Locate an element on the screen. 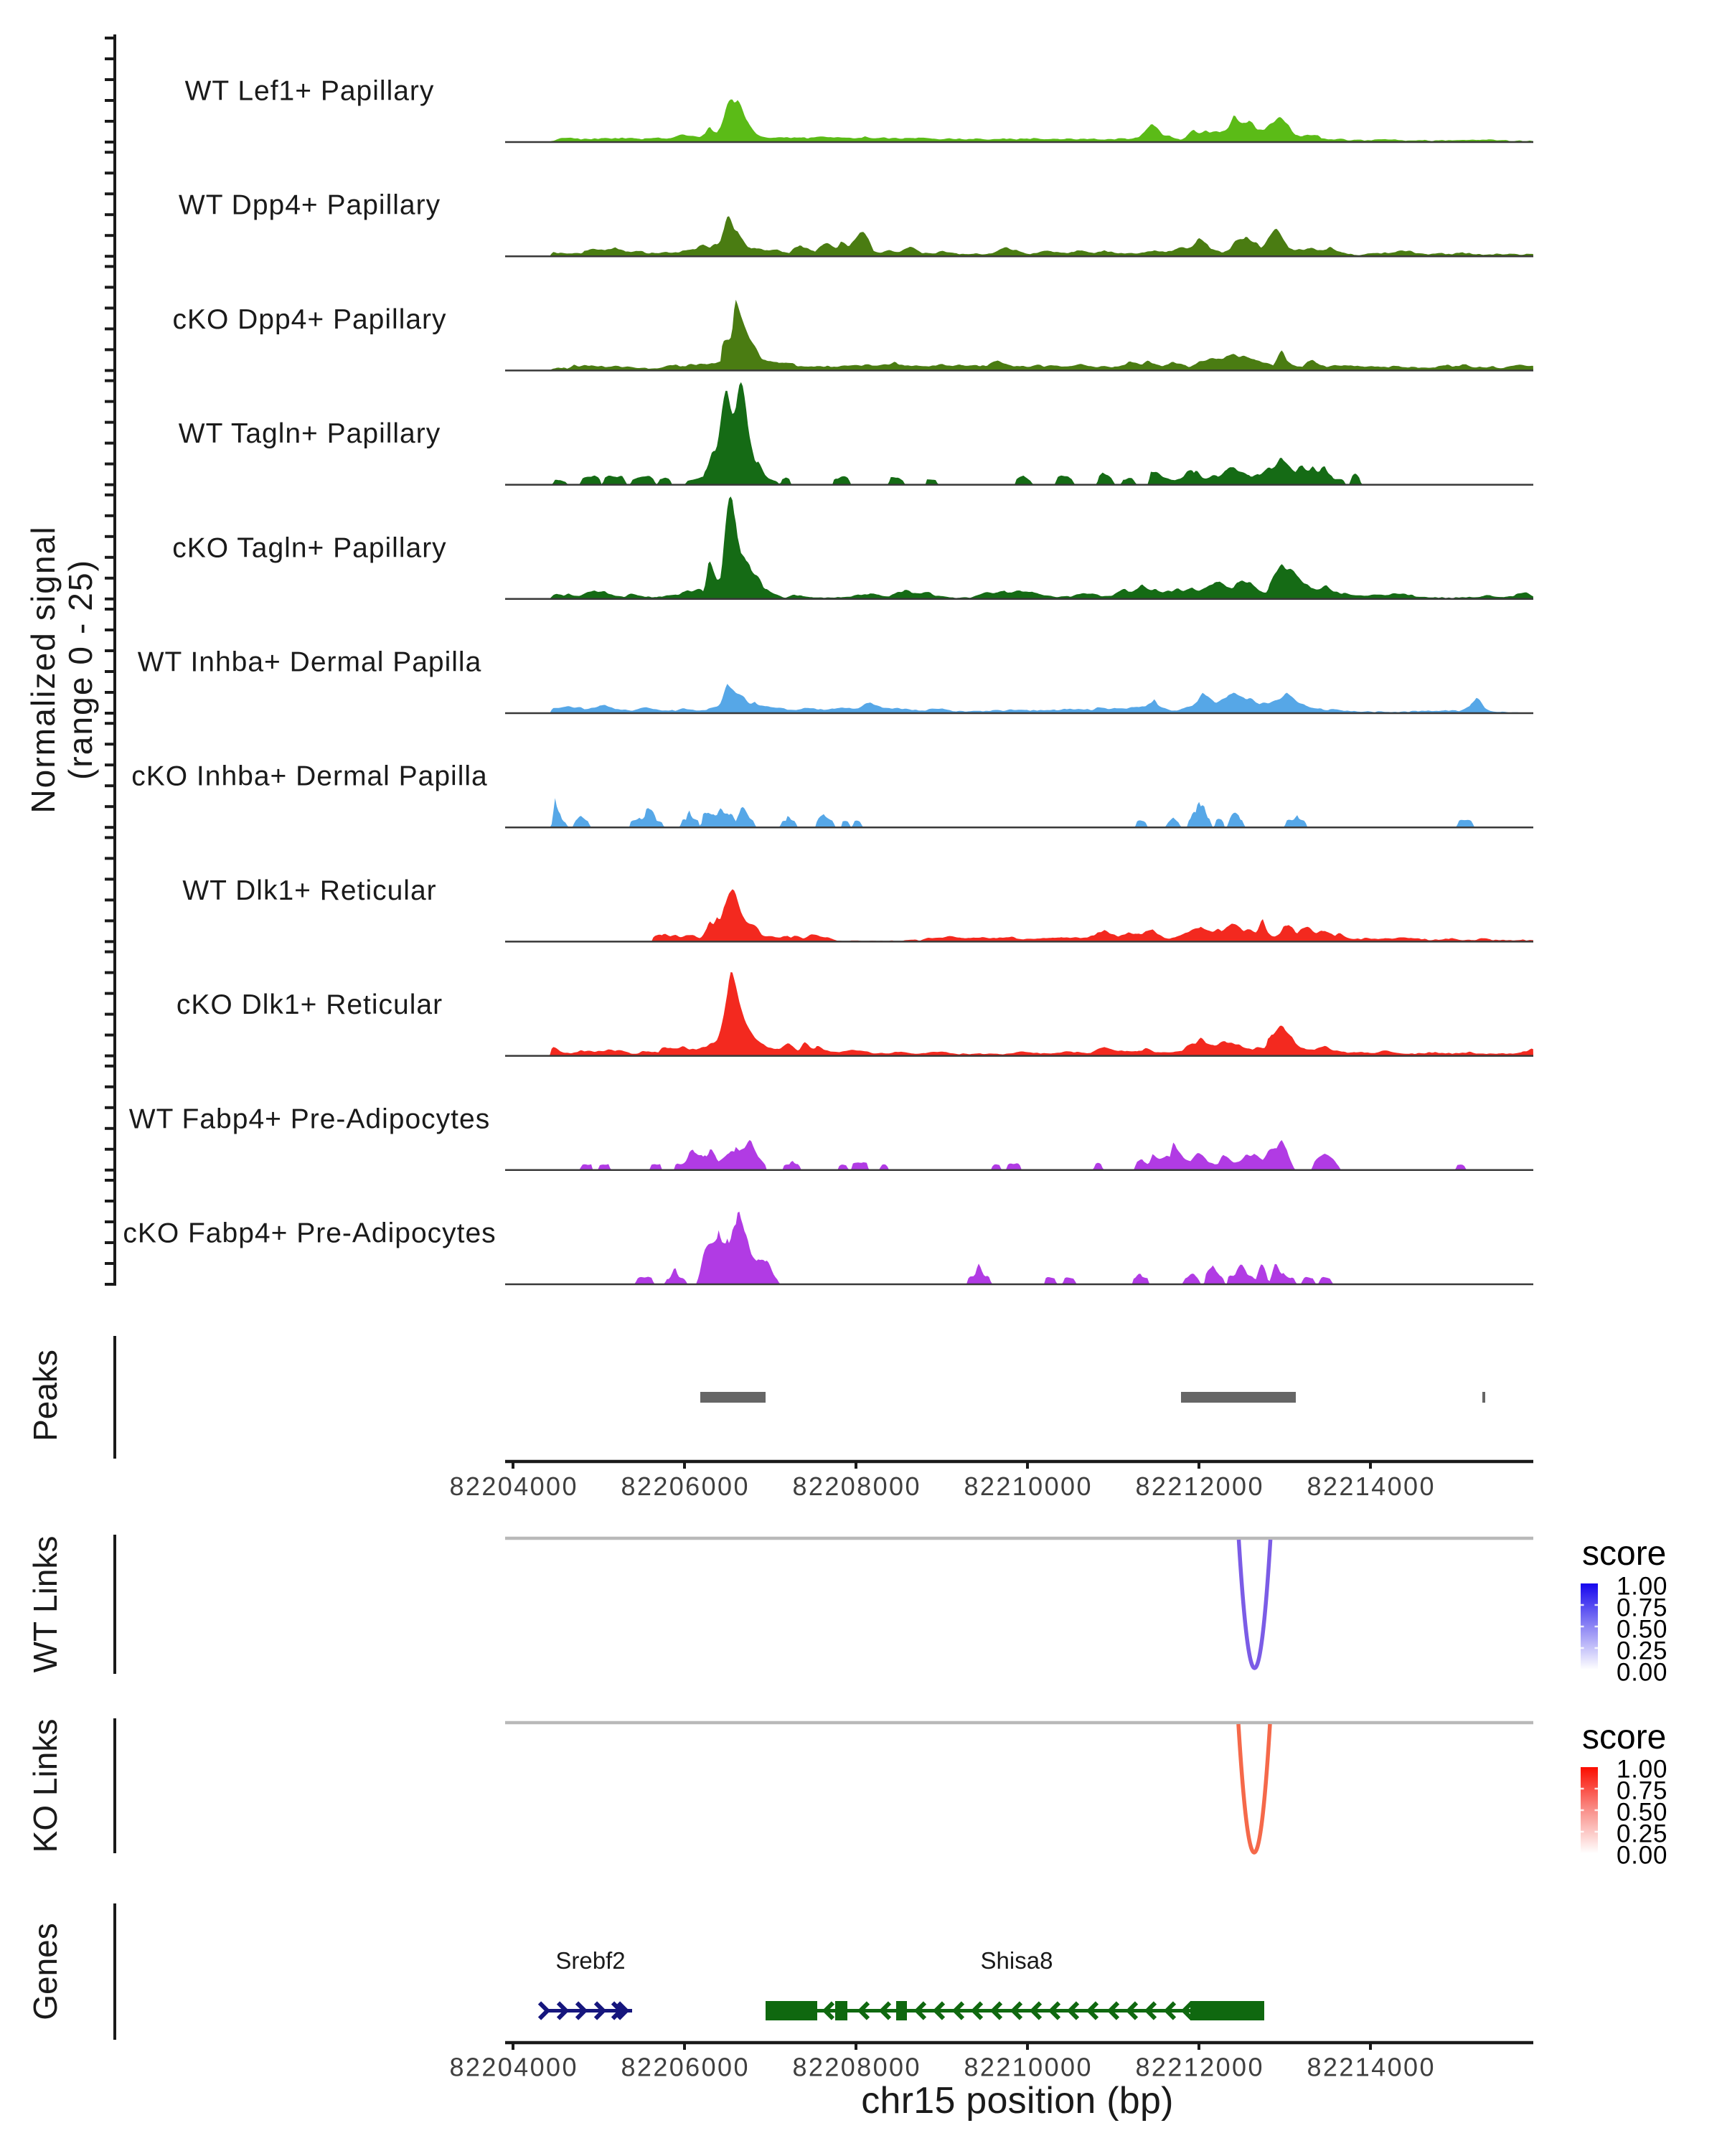 The height and width of the screenshot is (2156, 1722). svg-text: WT Lef1+ Papillary is located at coordinates (310, 91).